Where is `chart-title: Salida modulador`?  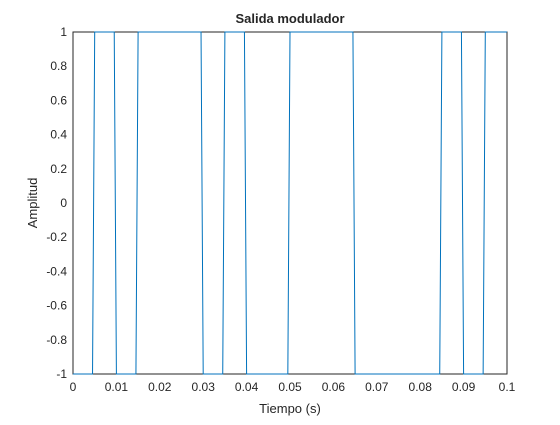
chart-title: Salida modulador is located at coordinates (289, 18).